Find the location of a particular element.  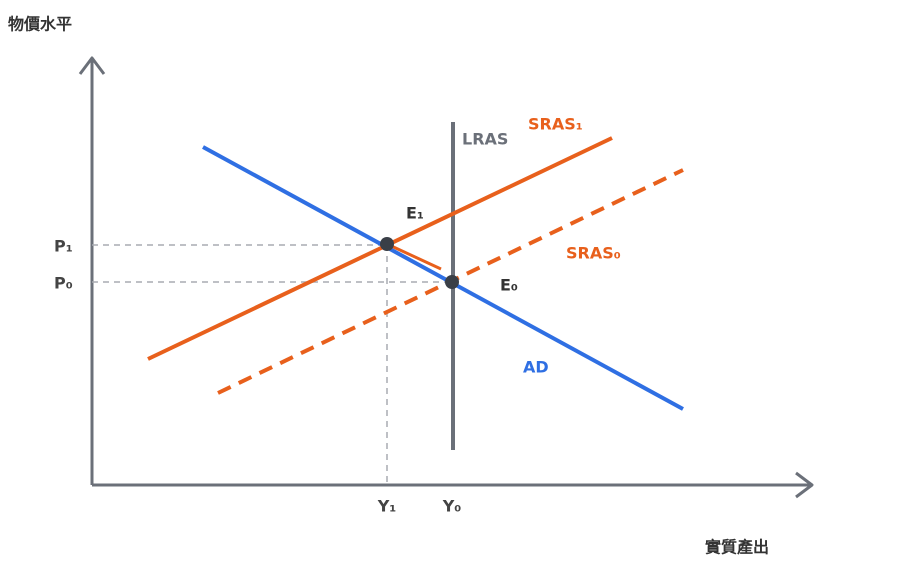

e1-point is located at coordinates (387, 244).